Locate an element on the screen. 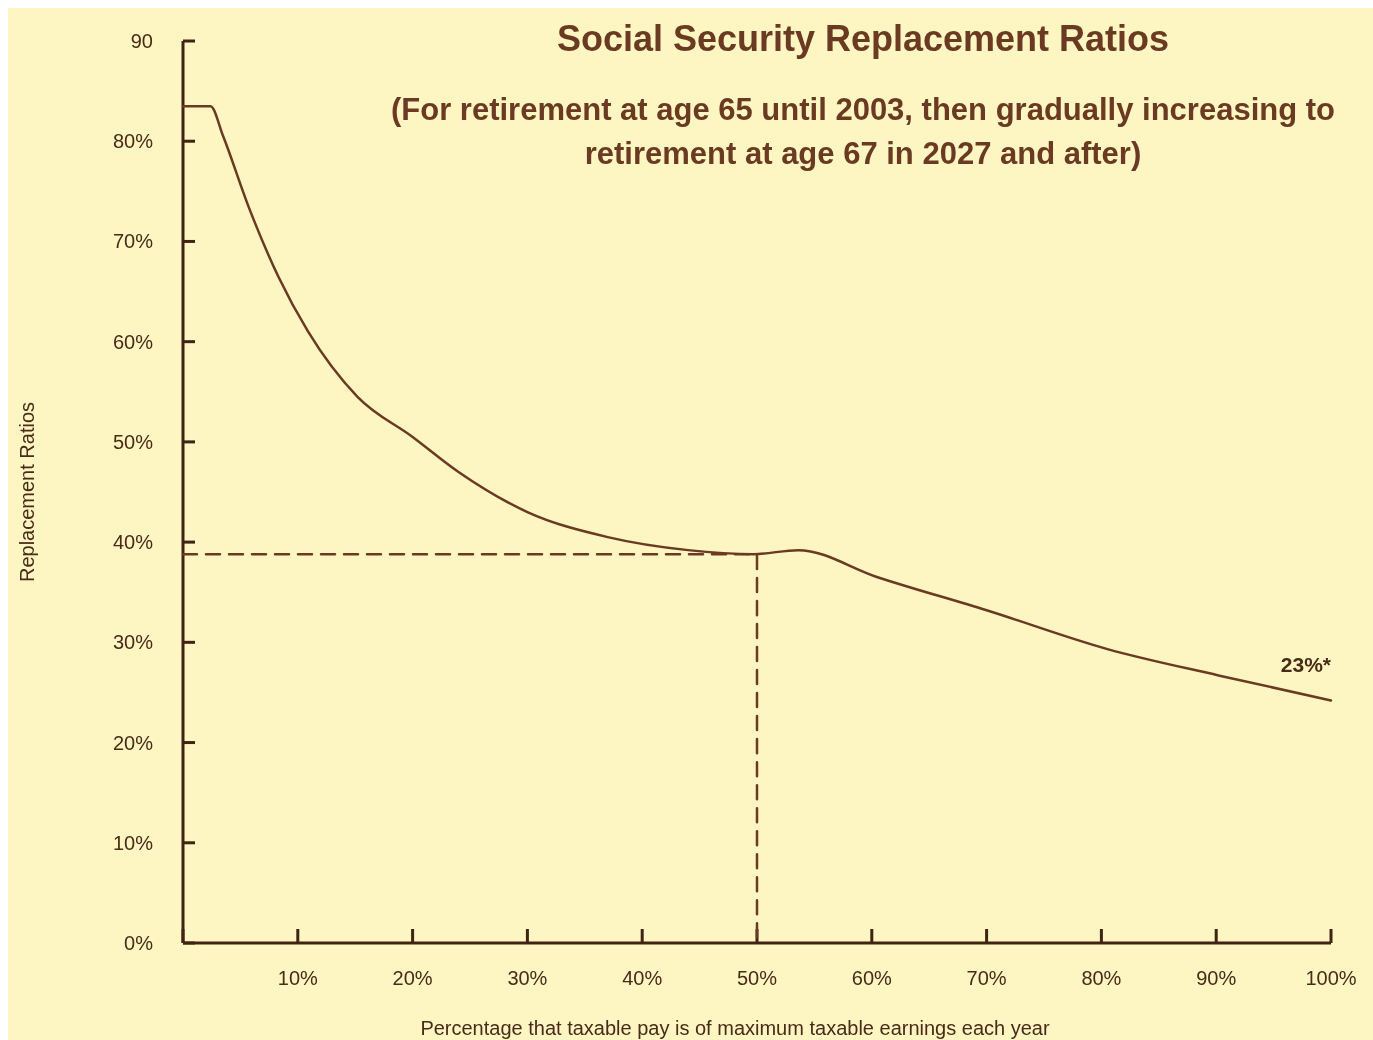 Image resolution: width=1373 pixels, height=1040 pixels. x-tick-label: 100% is located at coordinates (1331, 978).